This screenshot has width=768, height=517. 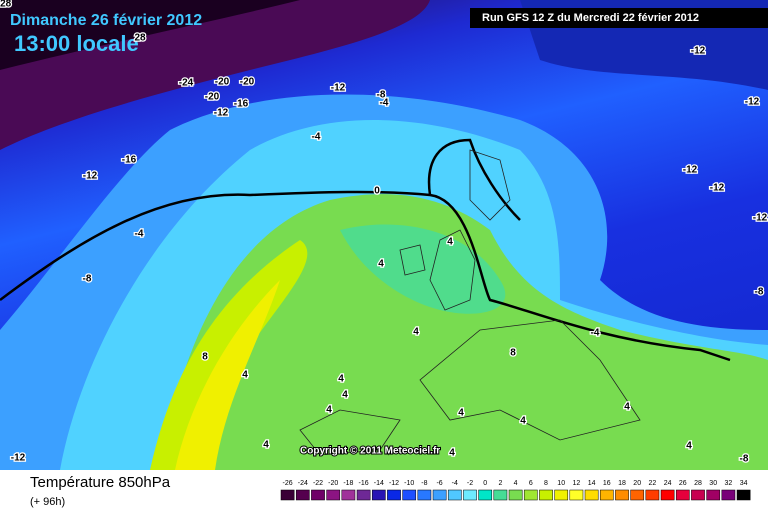 I want to click on colorbar-label: -24, so click(x=303, y=483).